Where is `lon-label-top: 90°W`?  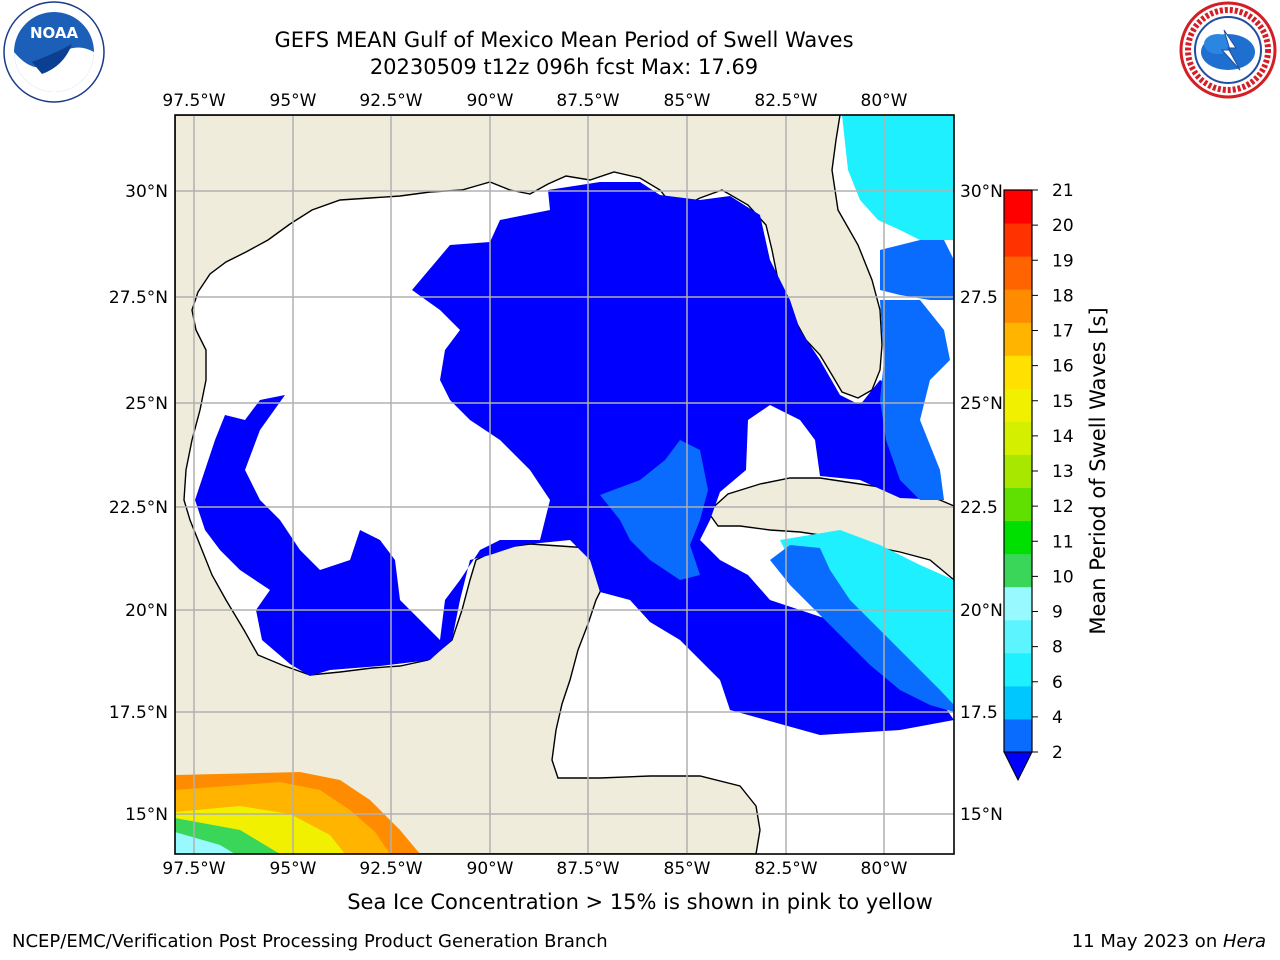
lon-label-top: 90°W is located at coordinates (490, 101).